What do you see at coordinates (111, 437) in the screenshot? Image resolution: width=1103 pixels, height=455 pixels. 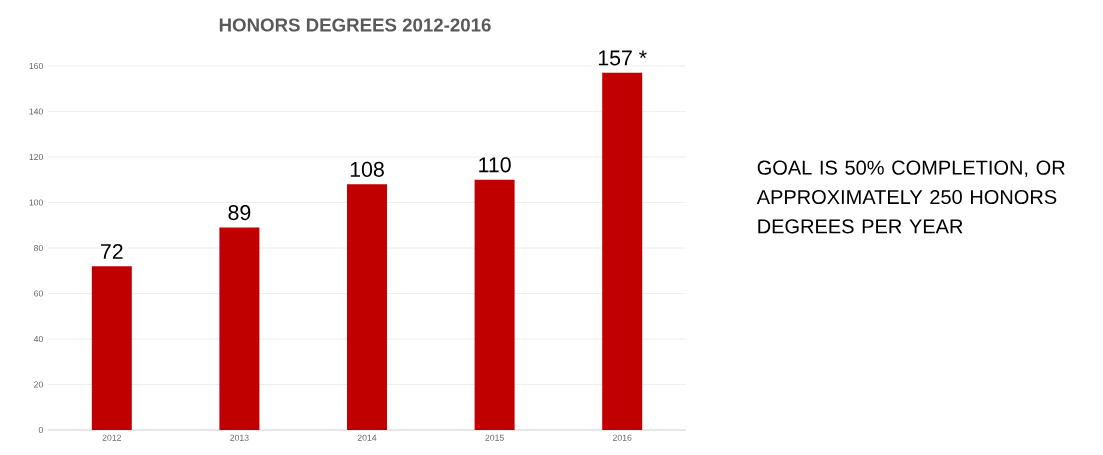 I see `x-tick-label: 2012` at bounding box center [111, 437].